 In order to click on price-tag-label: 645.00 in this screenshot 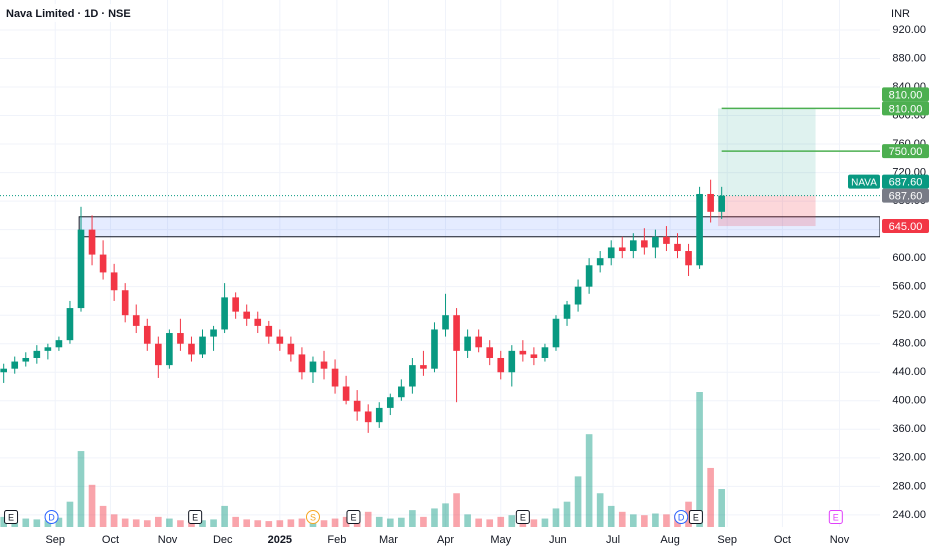, I will do `click(906, 227)`.